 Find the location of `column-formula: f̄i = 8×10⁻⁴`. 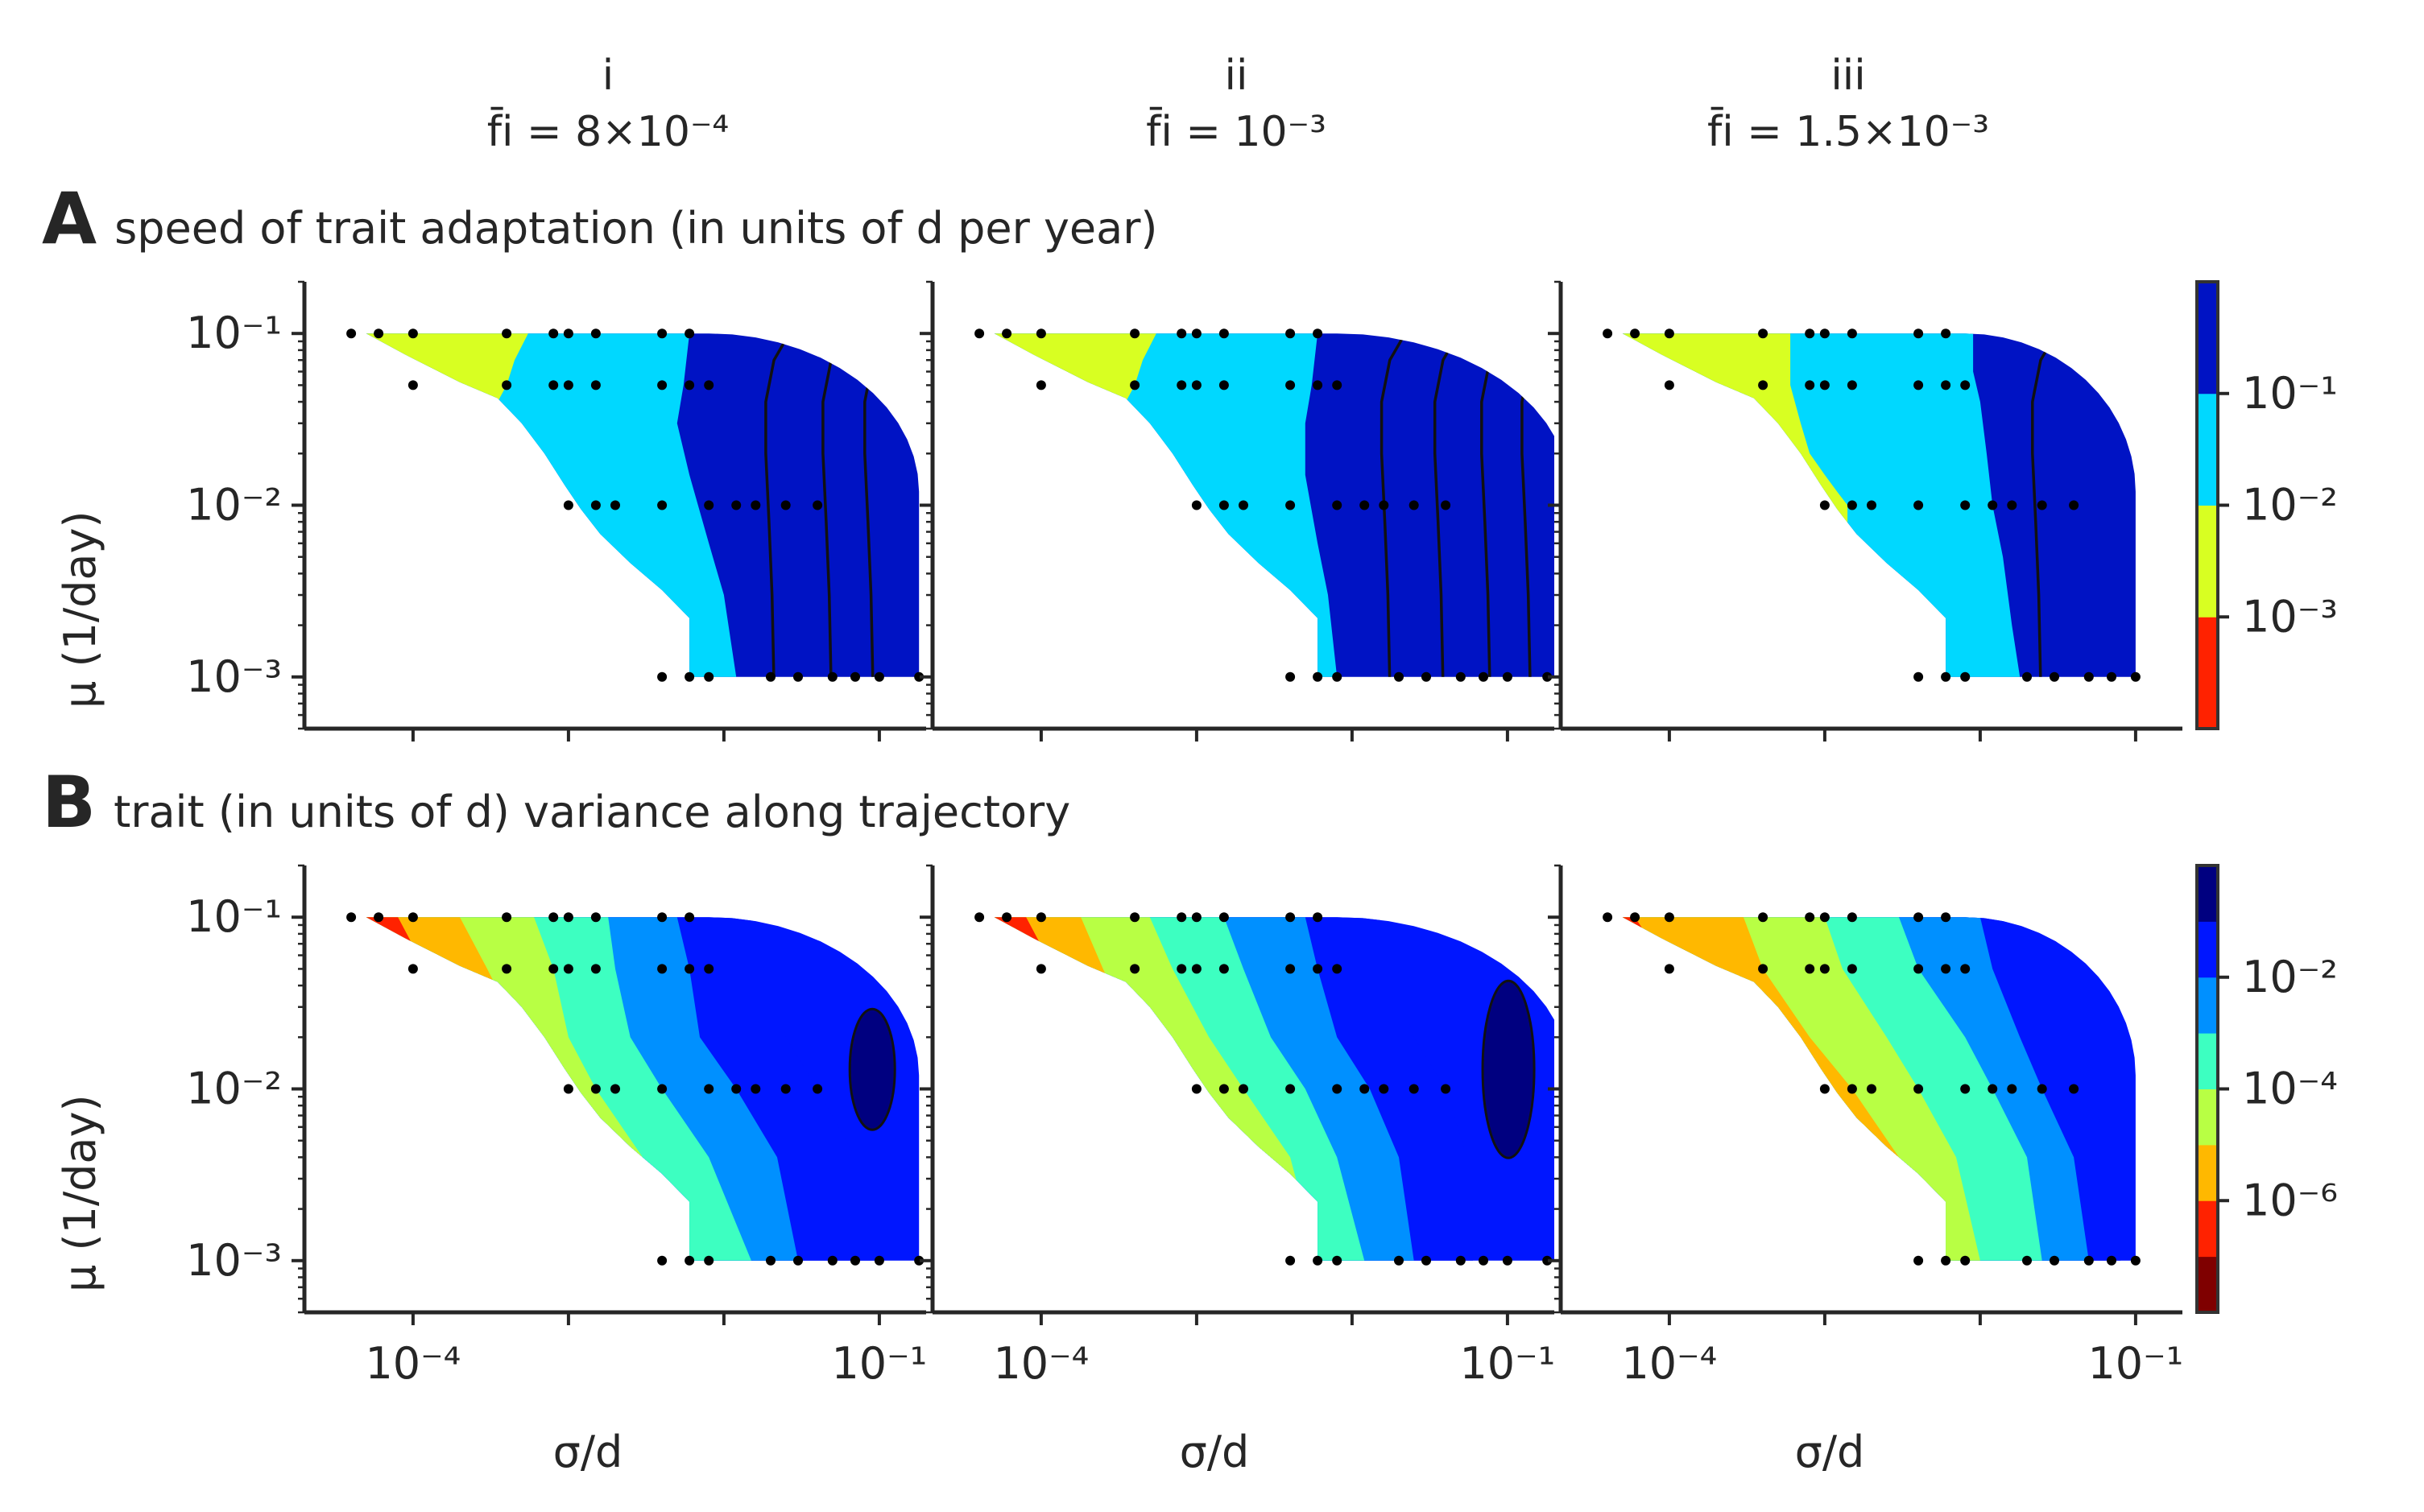

column-formula: f̄i = 8×10⁻⁴ is located at coordinates (608, 132).